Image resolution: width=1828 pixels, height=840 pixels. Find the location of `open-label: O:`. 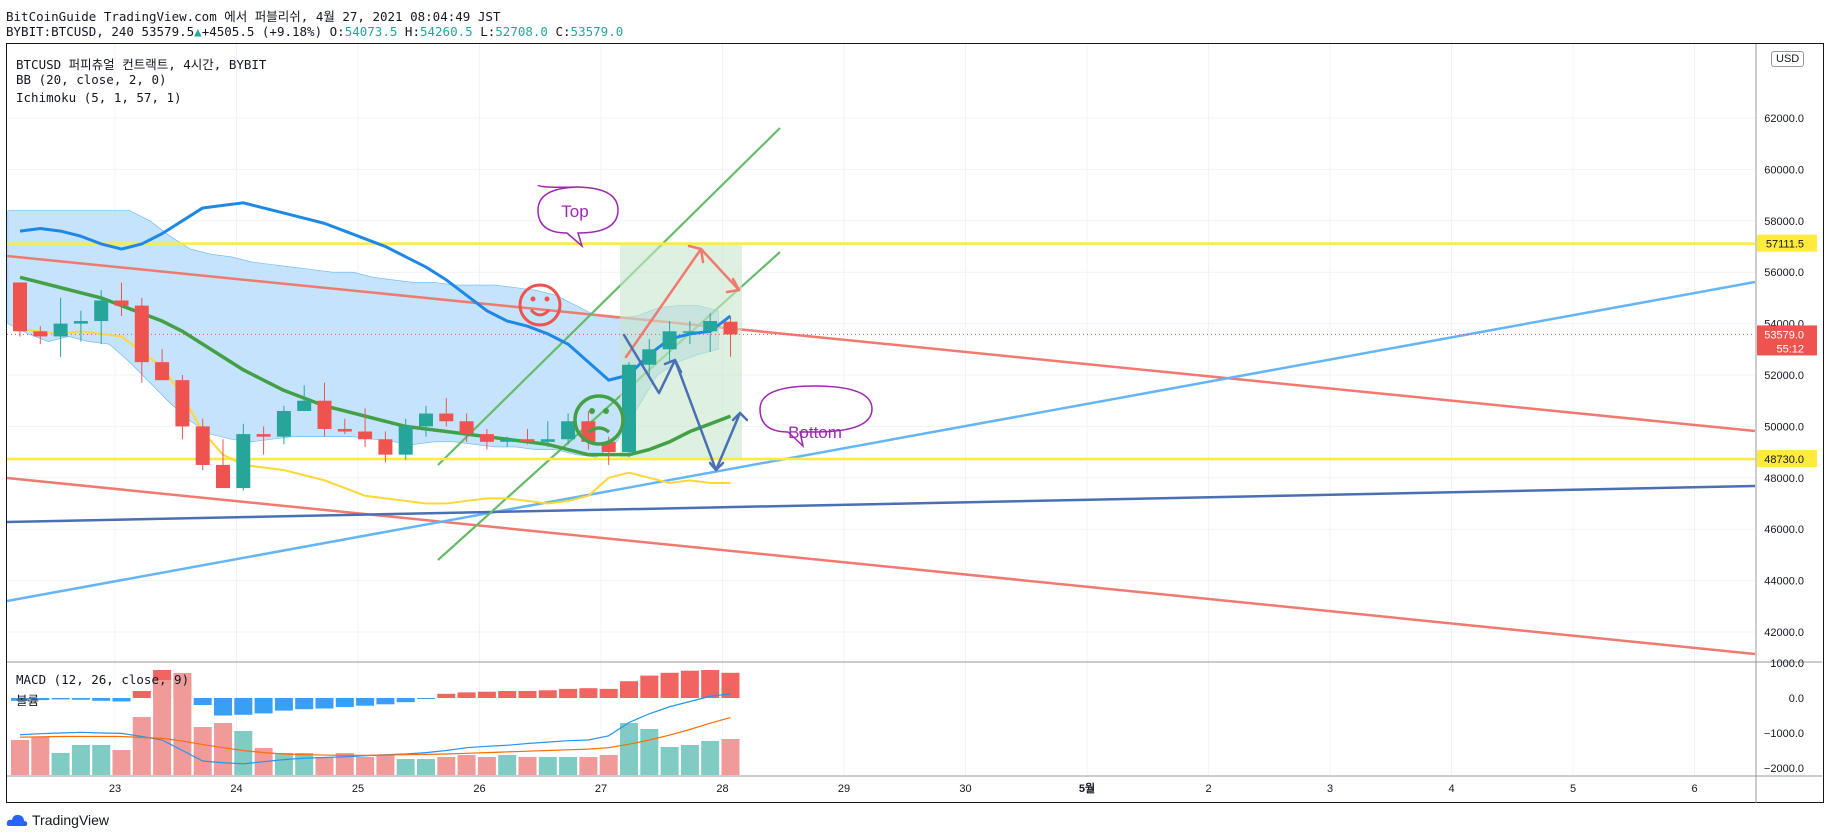

open-label: O: is located at coordinates (337, 31).